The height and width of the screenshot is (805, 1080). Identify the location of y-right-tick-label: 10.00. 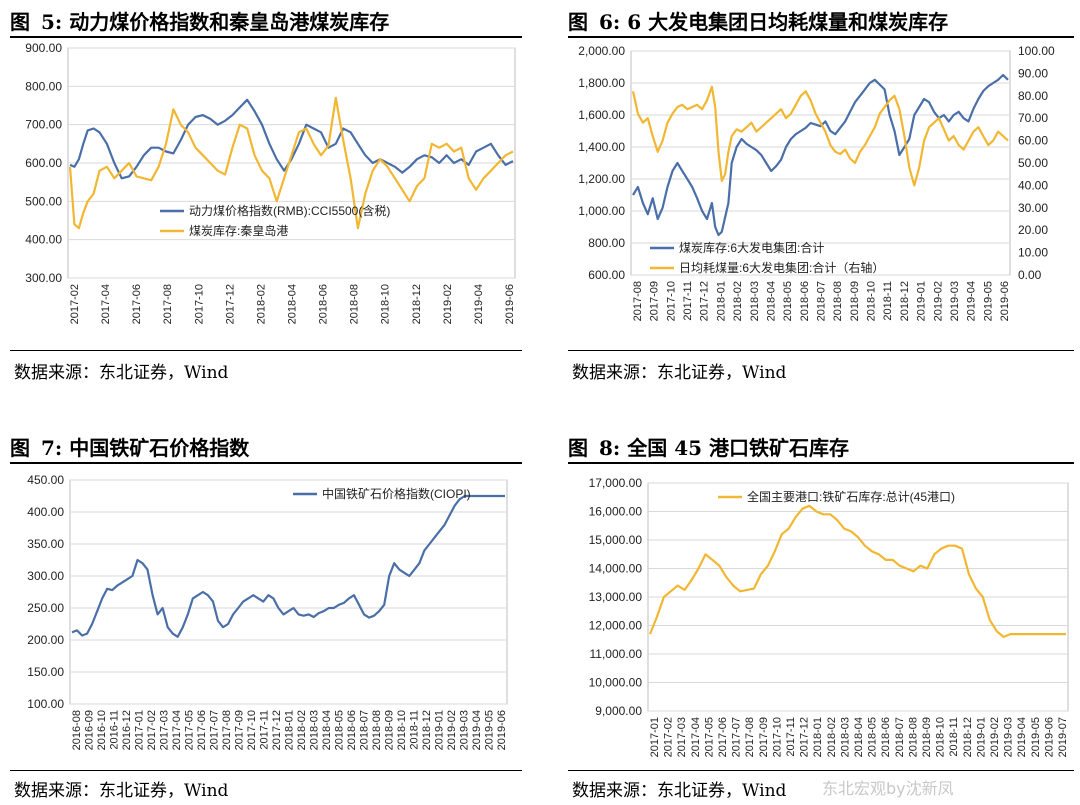
(1033, 253).